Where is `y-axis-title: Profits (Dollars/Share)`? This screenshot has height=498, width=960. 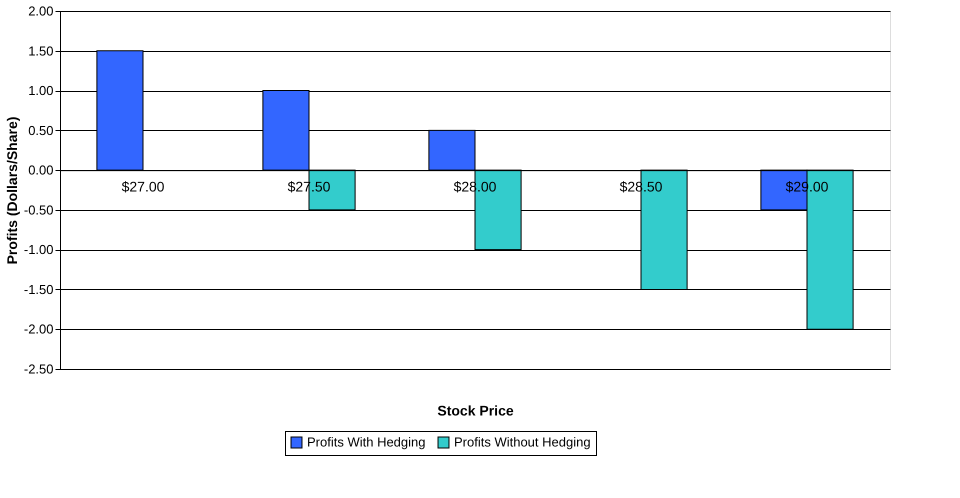
y-axis-title: Profits (Dollars/Share) is located at coordinates (12, 190).